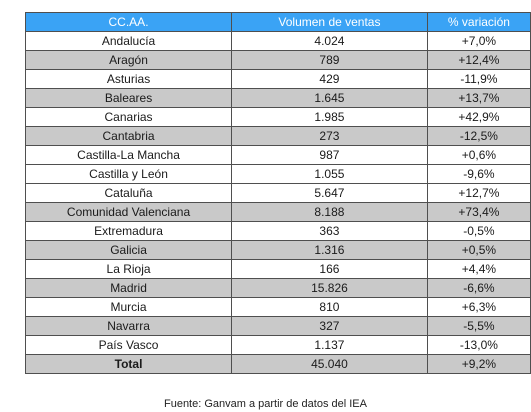 This screenshot has height=412, width=531. What do you see at coordinates (329, 60) in the screenshot?
I see `cell-sales: 789` at bounding box center [329, 60].